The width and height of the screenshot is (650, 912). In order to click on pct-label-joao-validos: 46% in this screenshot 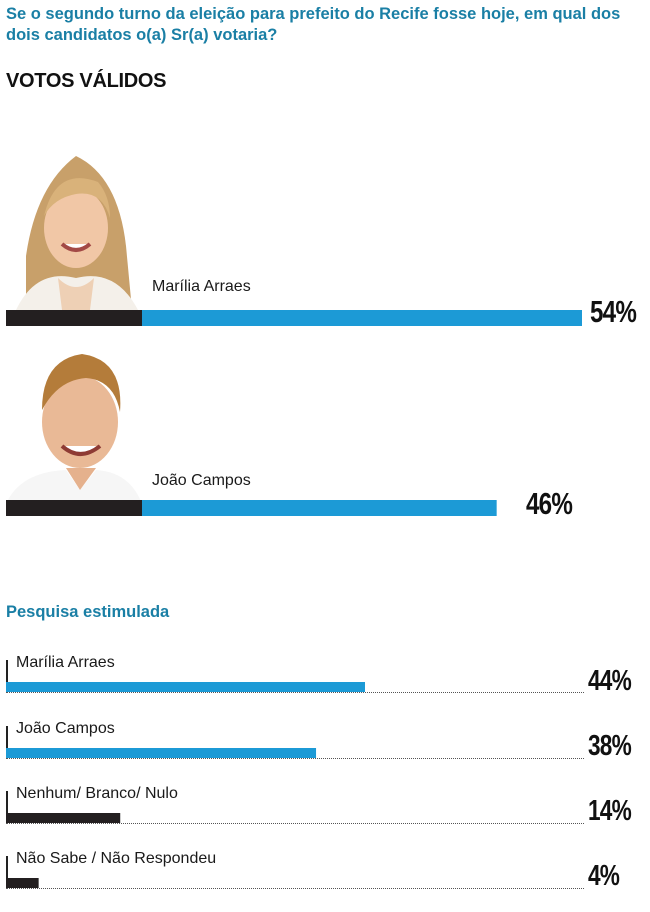, I will do `click(549, 503)`.